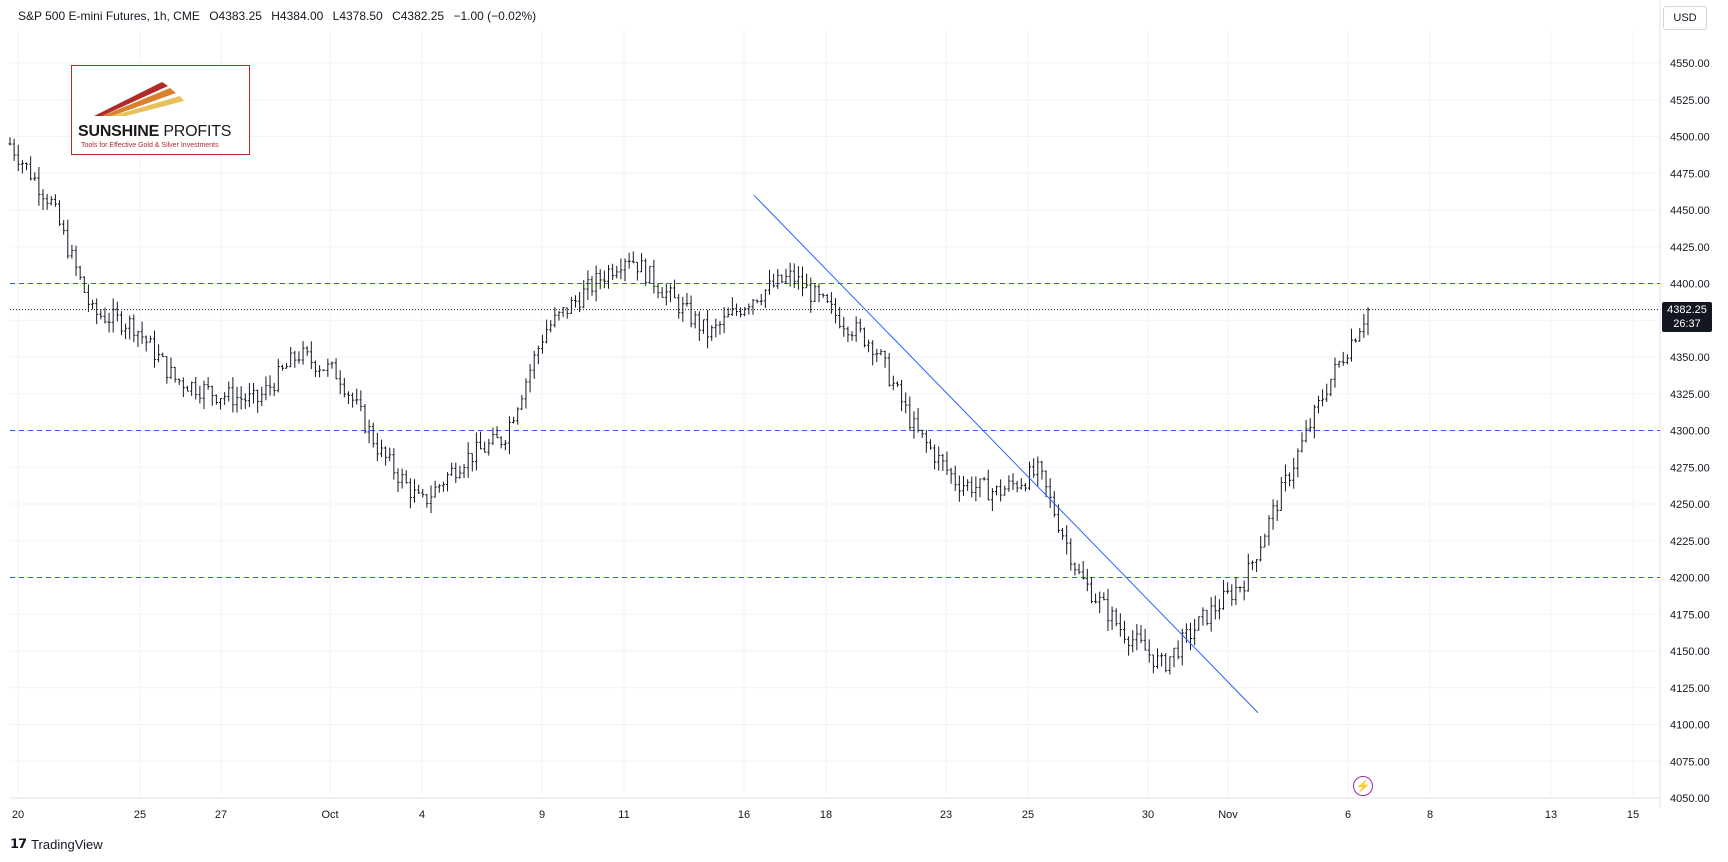 This screenshot has height=862, width=1728. Describe the element at coordinates (1690, 762) in the screenshot. I see `price-tick-label: 4075.00` at that location.